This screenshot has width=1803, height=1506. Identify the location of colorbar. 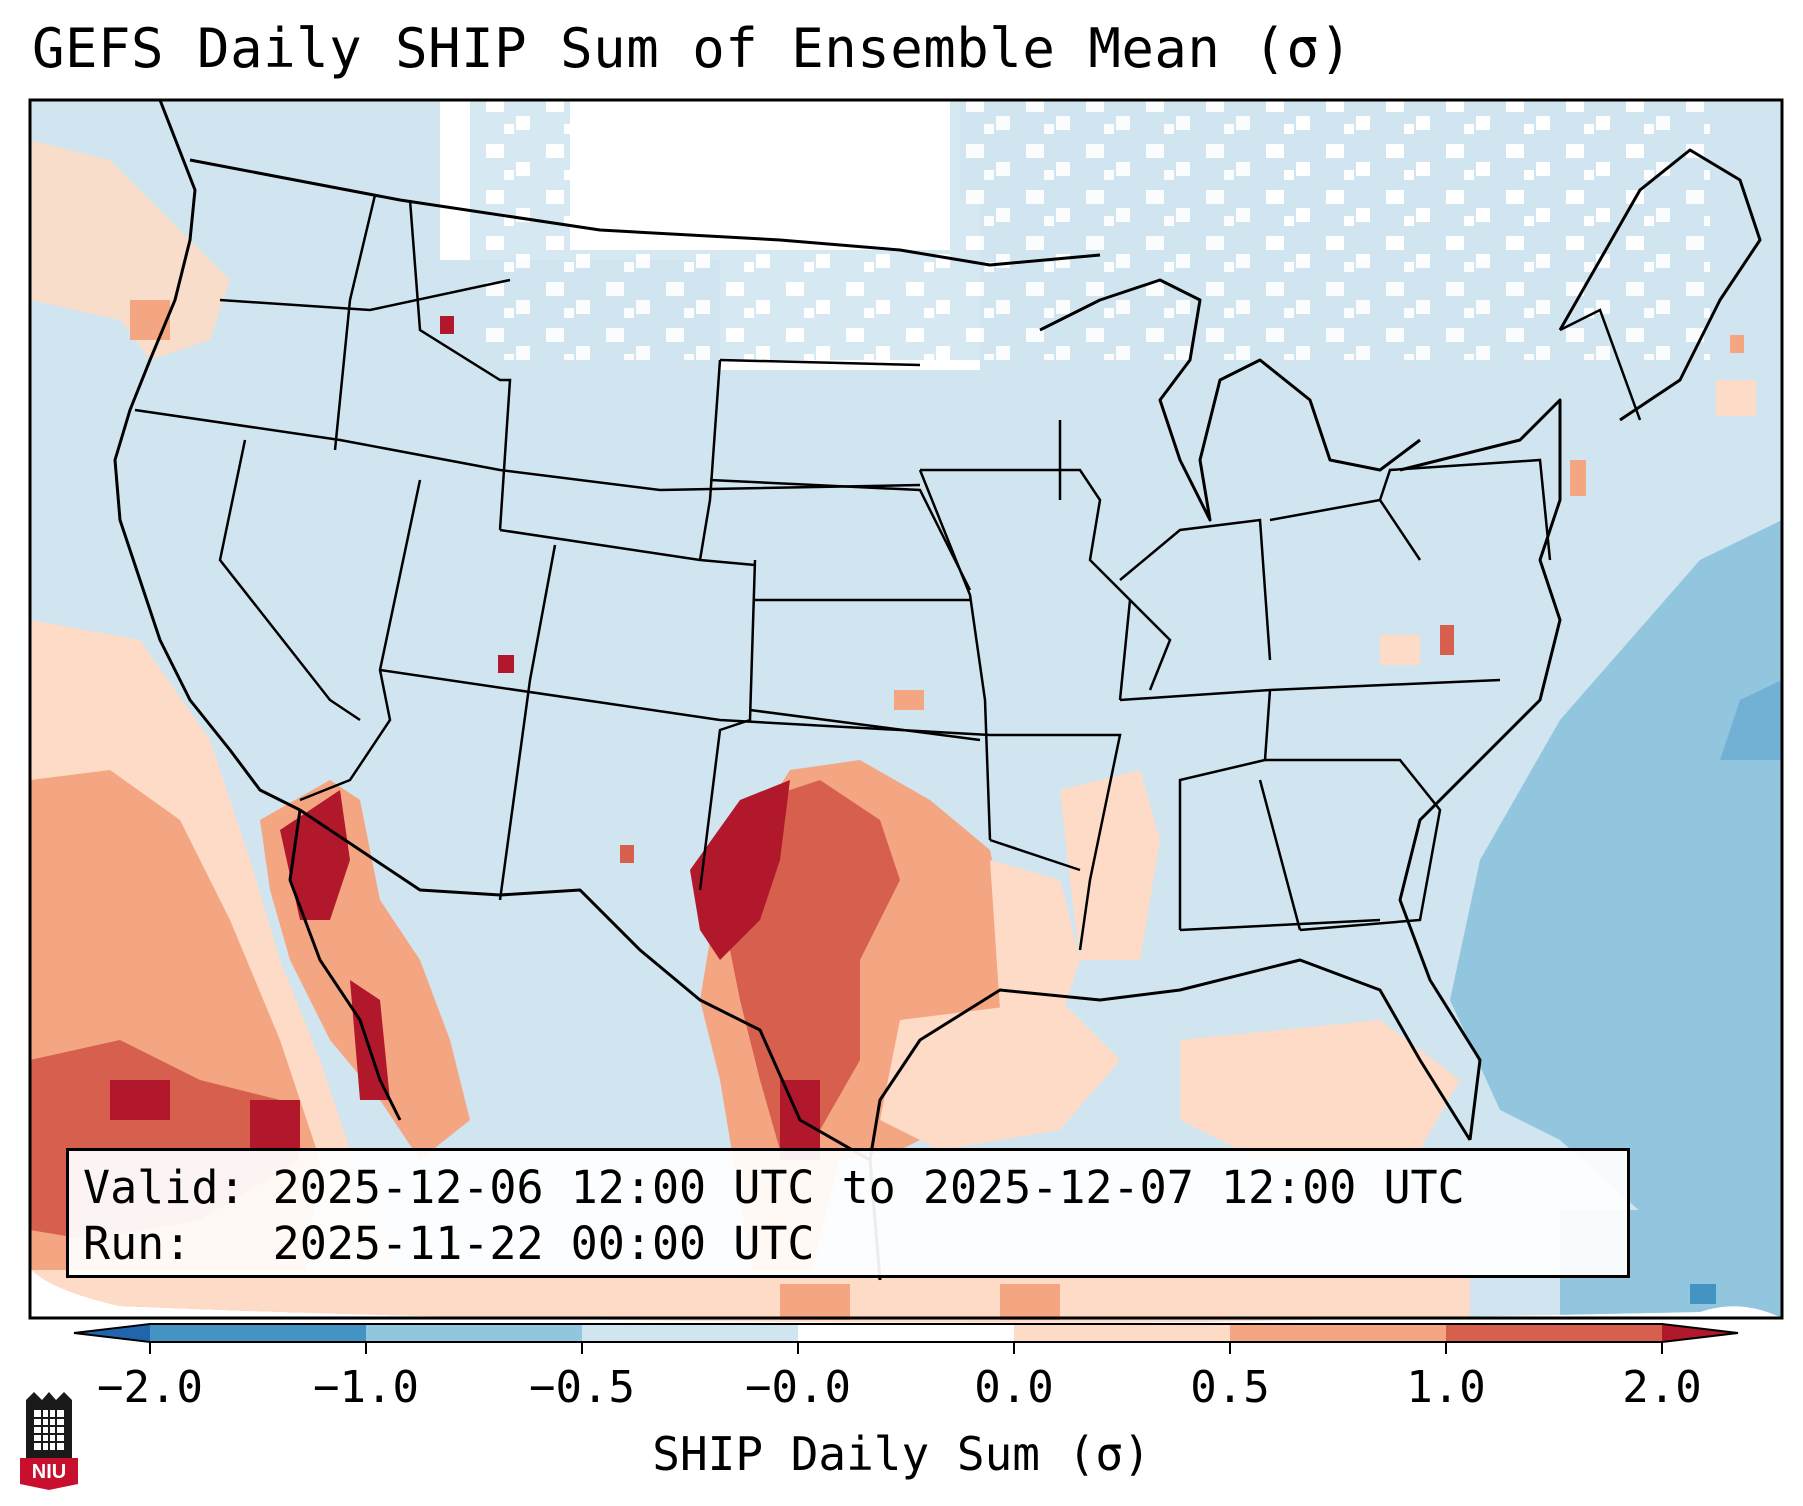
(906, 1338).